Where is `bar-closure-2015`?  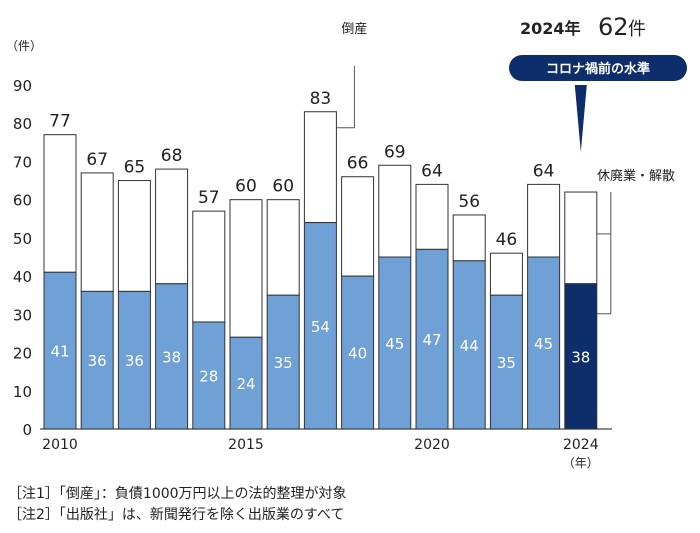
bar-closure-2015 is located at coordinates (246, 268).